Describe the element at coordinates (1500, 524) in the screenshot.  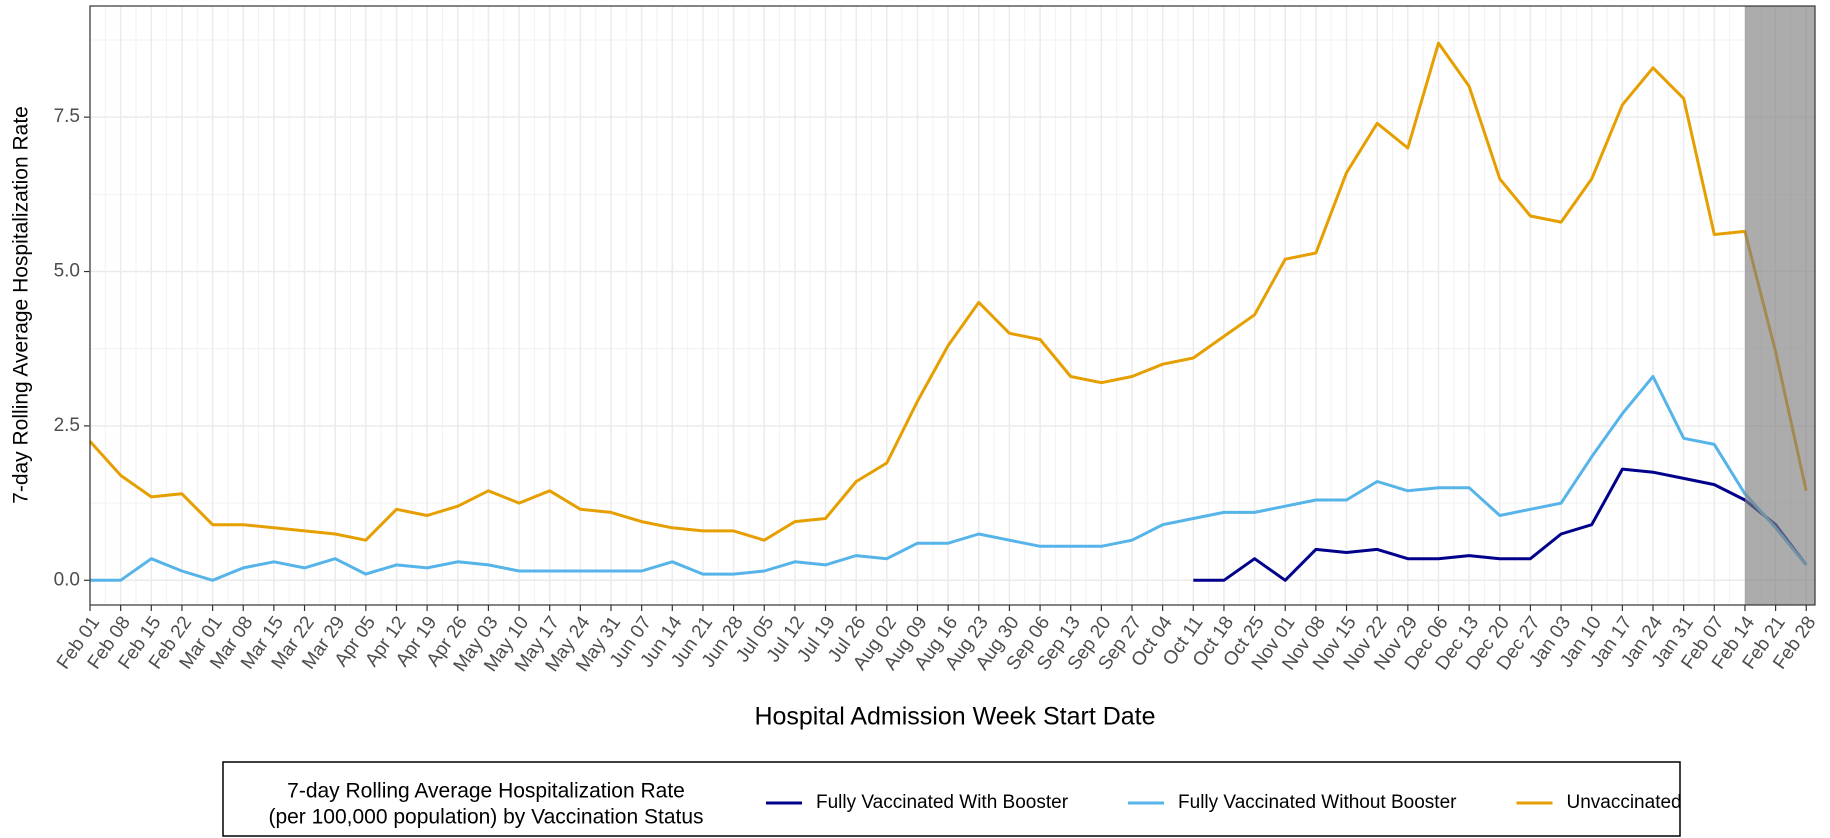
I see `series-line` at that location.